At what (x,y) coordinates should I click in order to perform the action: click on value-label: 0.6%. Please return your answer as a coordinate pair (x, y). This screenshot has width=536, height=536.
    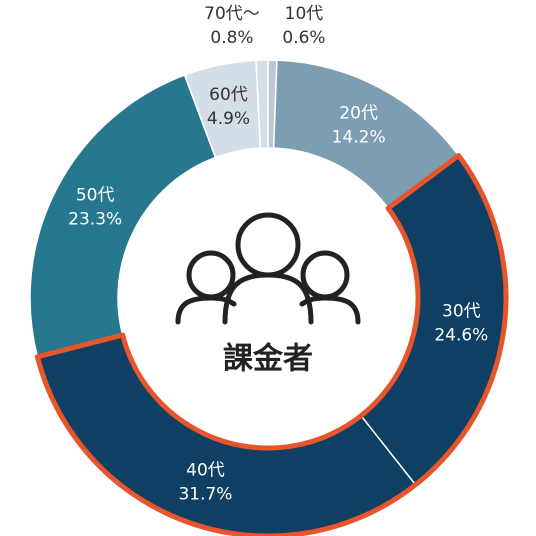
    Looking at the image, I should click on (303, 38).